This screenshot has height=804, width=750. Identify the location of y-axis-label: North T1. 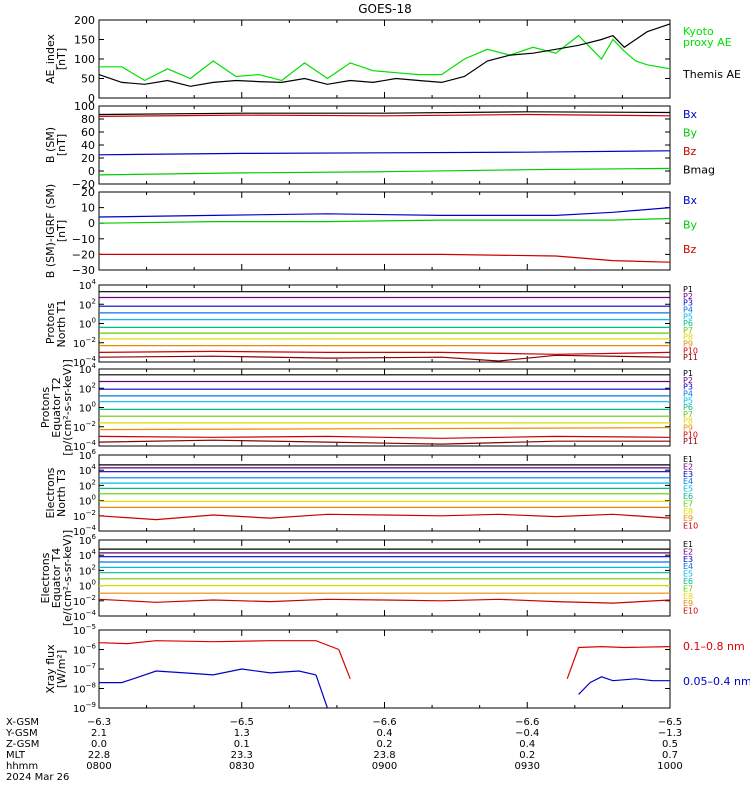
(61, 324).